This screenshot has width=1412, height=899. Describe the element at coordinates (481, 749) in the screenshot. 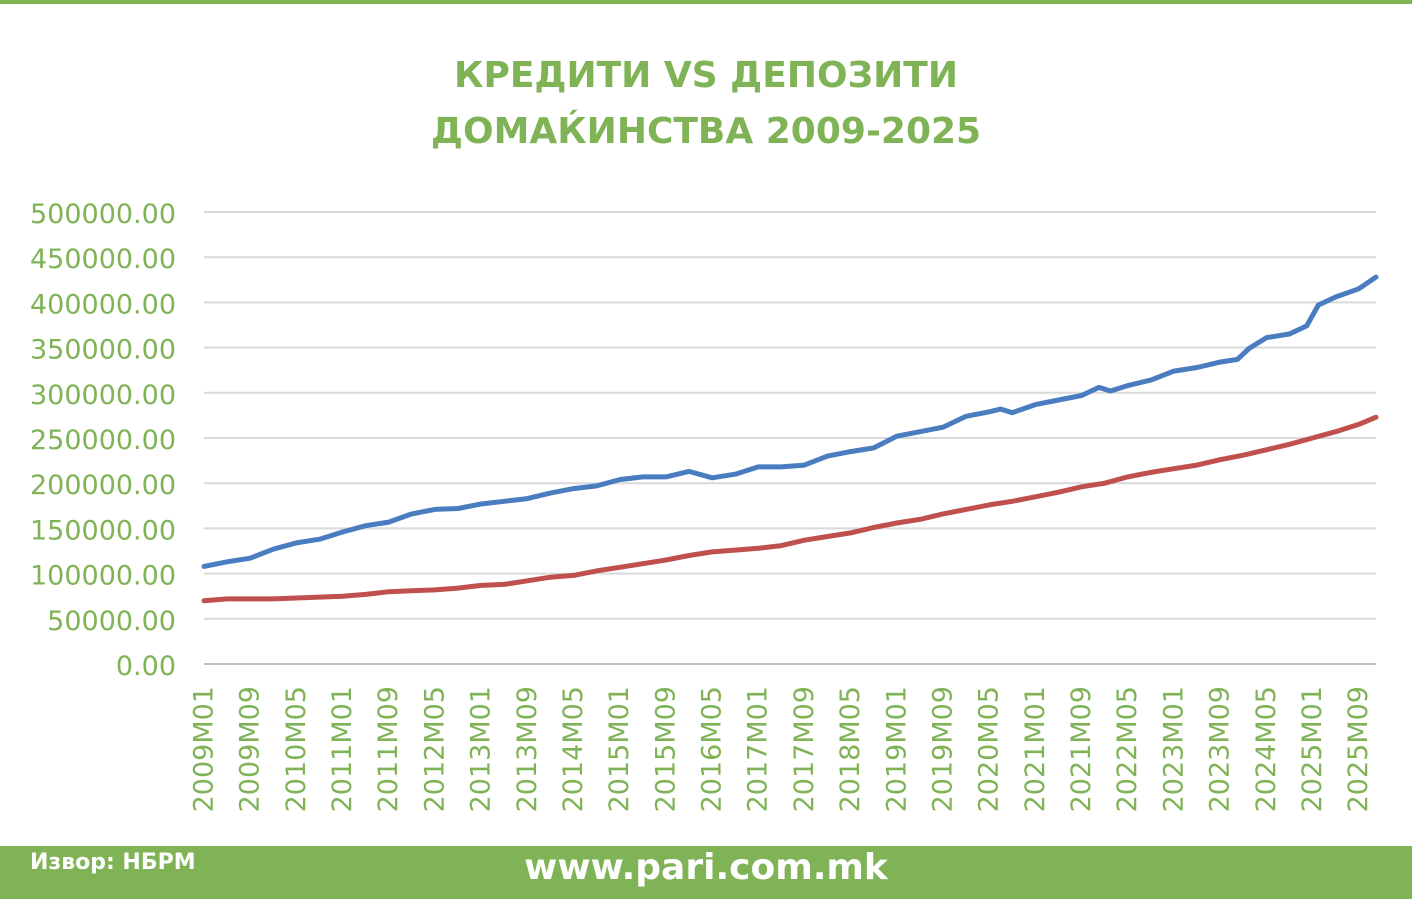

I see `x-tick-label: 2013M01` at that location.